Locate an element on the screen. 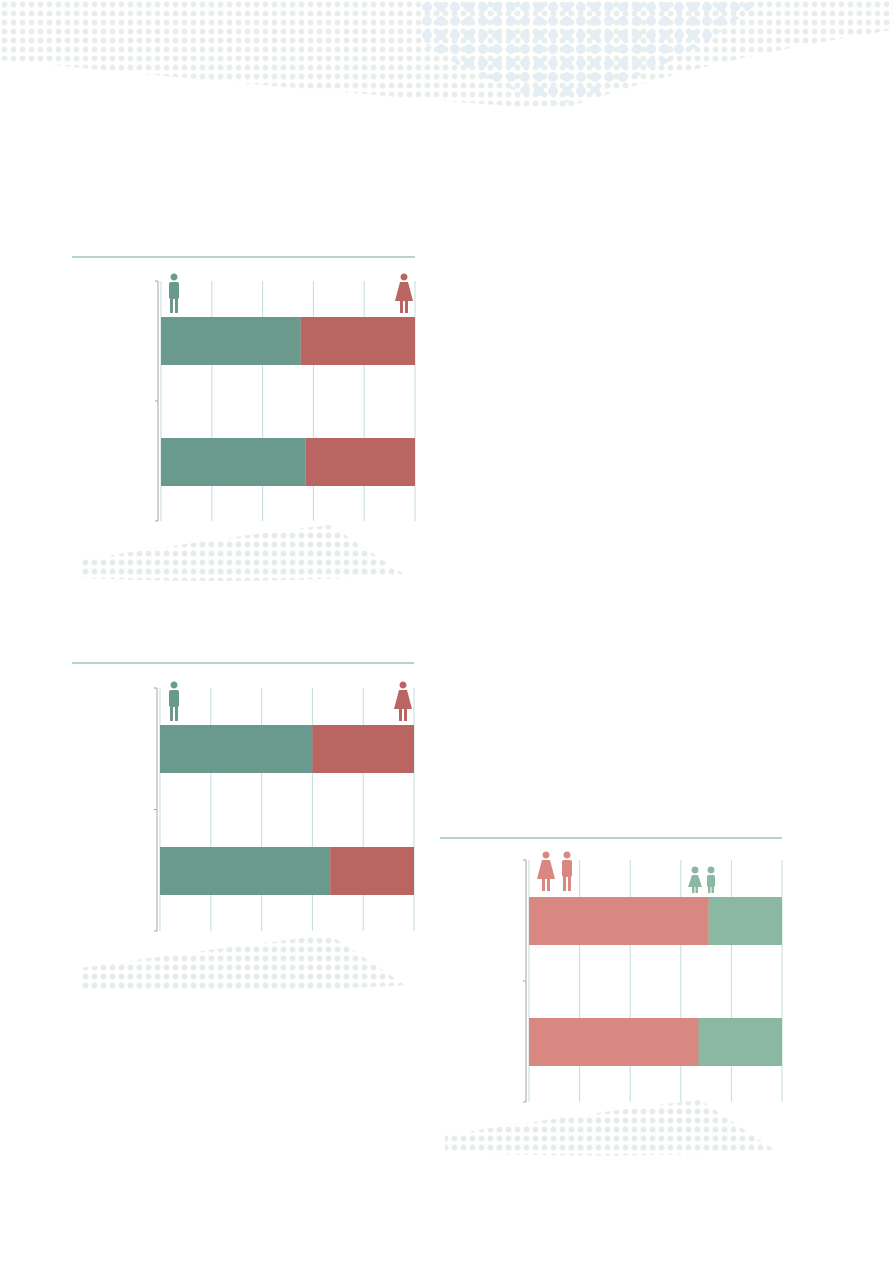 Image resolution: width=893 pixels, height=1263 pixels. adult-icons is located at coordinates (554, 871).